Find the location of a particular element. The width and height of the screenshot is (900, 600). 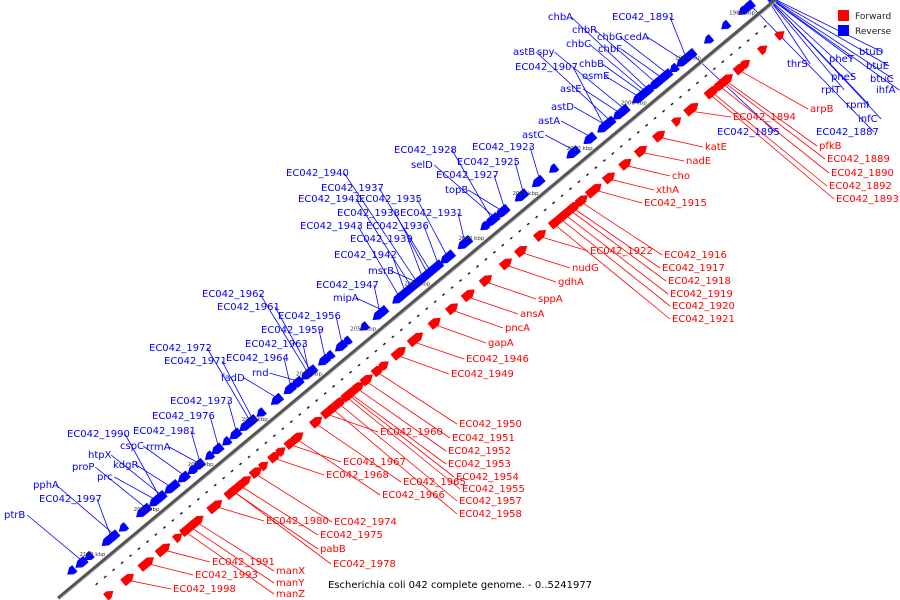

tick-label: 2020 kbp is located at coordinates (526, 194).